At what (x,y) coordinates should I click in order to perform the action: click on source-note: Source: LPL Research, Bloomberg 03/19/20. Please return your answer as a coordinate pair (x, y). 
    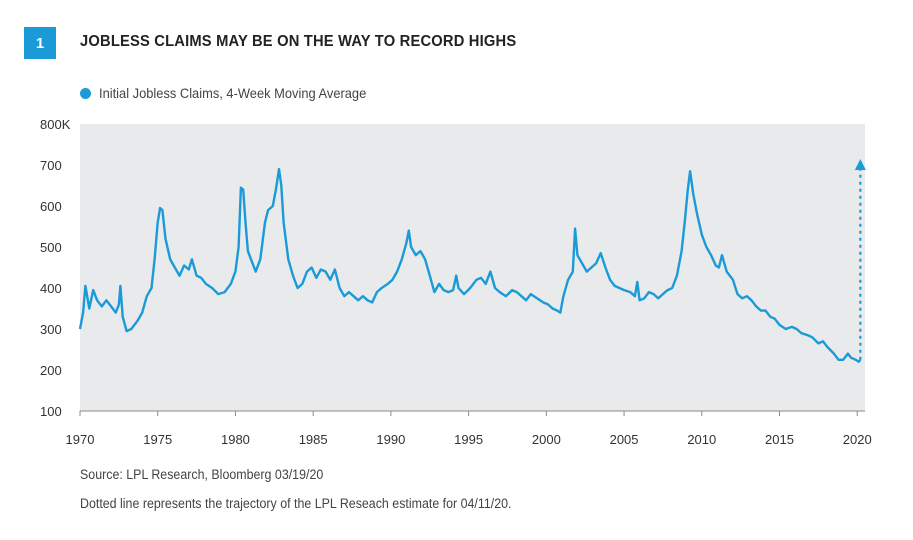
    Looking at the image, I should click on (202, 474).